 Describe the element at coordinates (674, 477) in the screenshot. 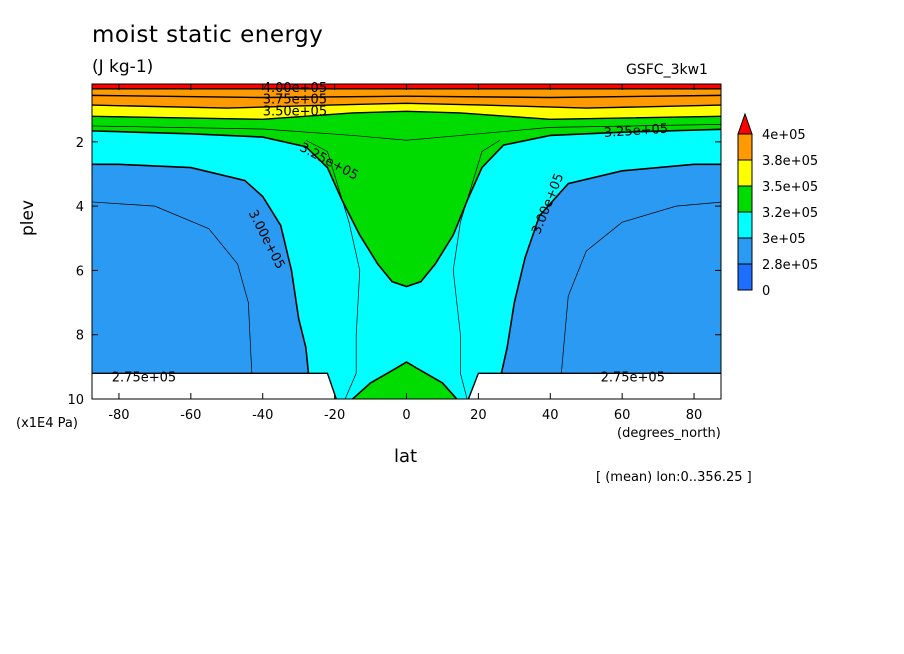

I see `averaging-note: [ (mean) lon:0..356.25 ]` at that location.